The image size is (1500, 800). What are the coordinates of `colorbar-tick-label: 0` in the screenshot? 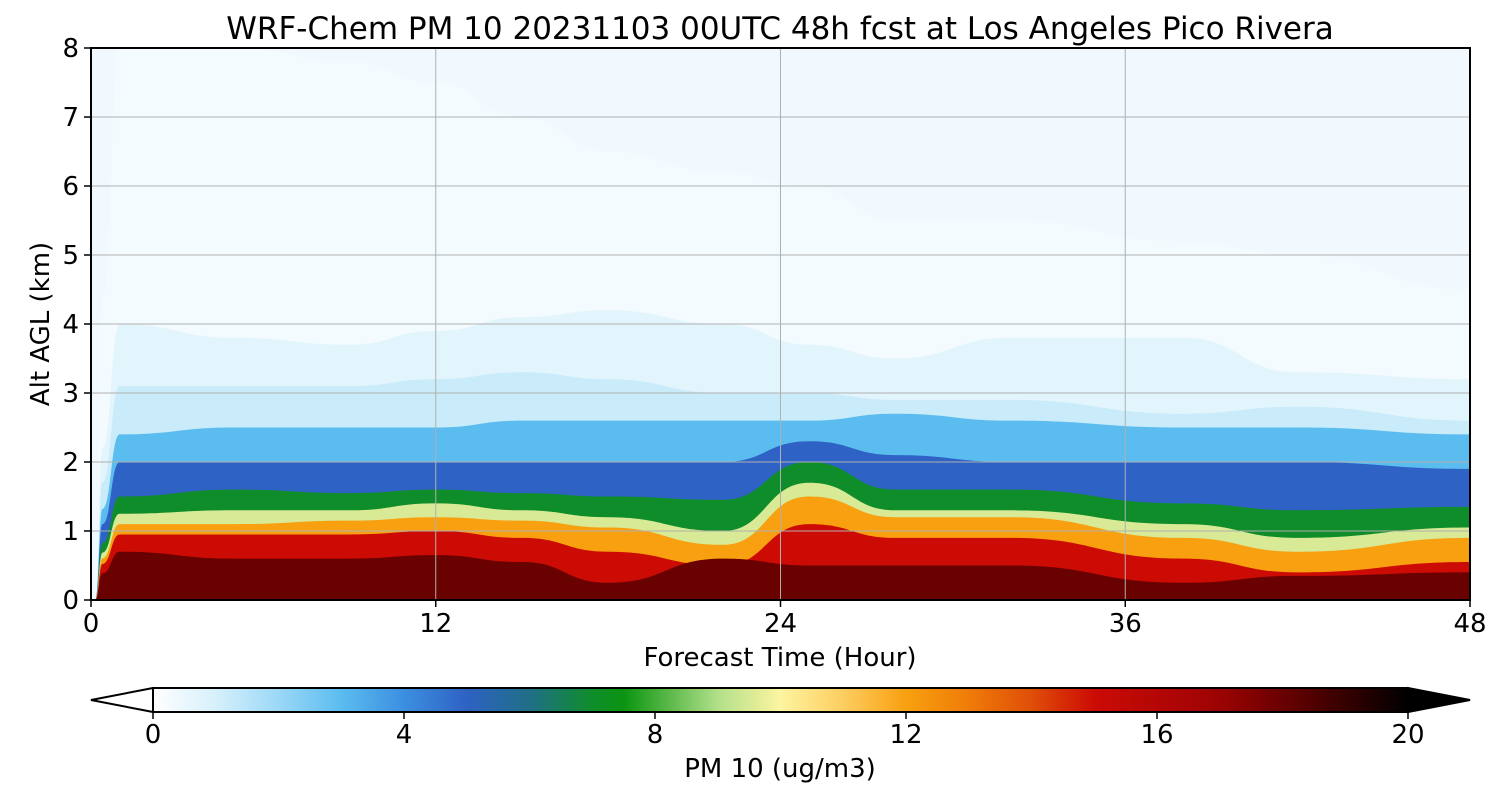 It's located at (153, 735).